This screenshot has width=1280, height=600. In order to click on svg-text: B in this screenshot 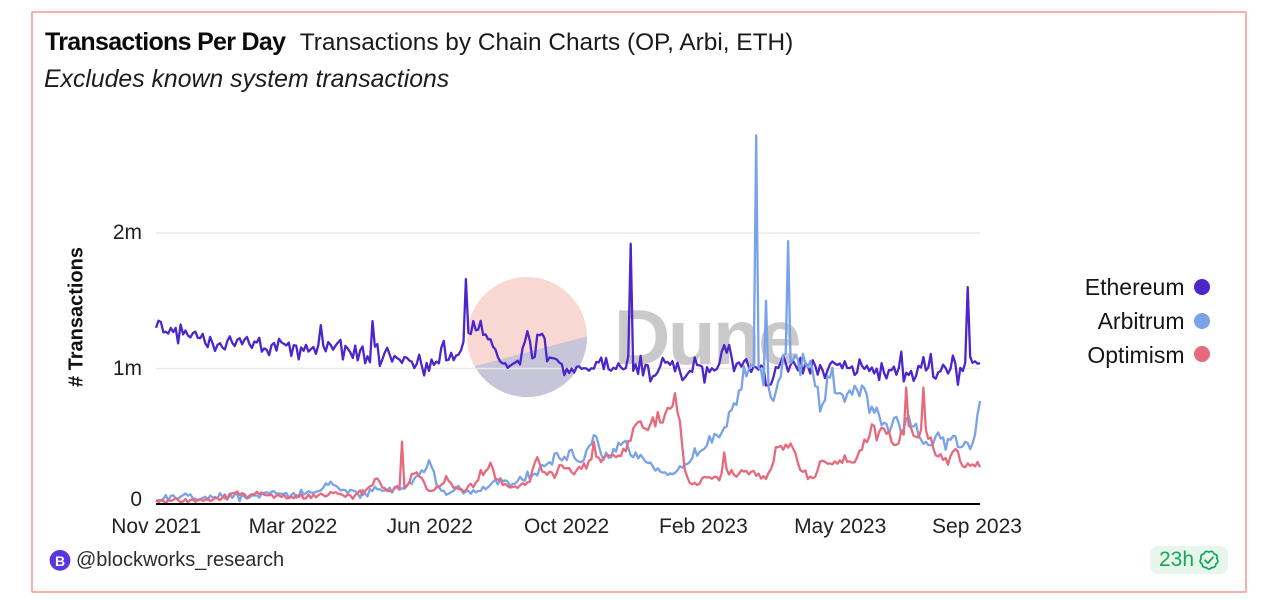, I will do `click(60, 561)`.